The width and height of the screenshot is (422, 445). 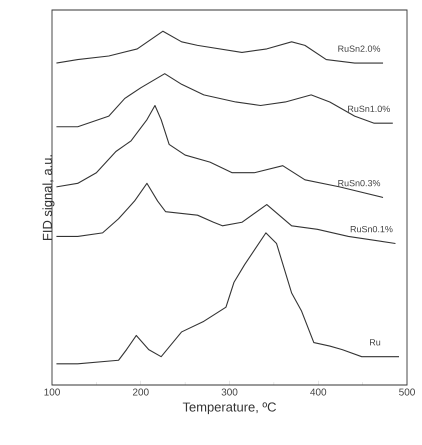 What do you see at coordinates (359, 49) in the screenshot?
I see `series-label: RuSn2.0%` at bounding box center [359, 49].